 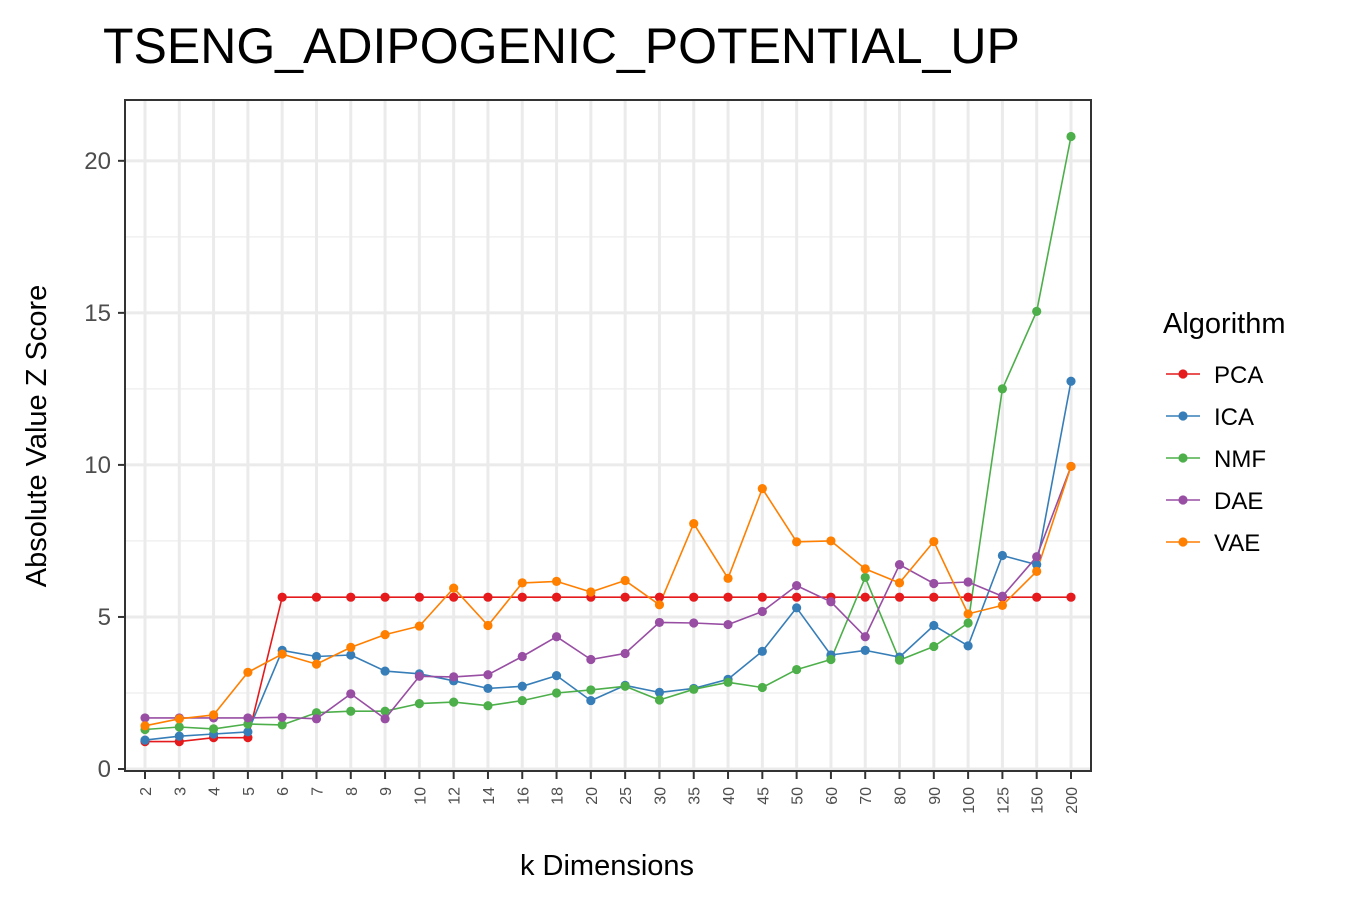 What do you see at coordinates (283, 791) in the screenshot?
I see `x-tick-label: 6` at bounding box center [283, 791].